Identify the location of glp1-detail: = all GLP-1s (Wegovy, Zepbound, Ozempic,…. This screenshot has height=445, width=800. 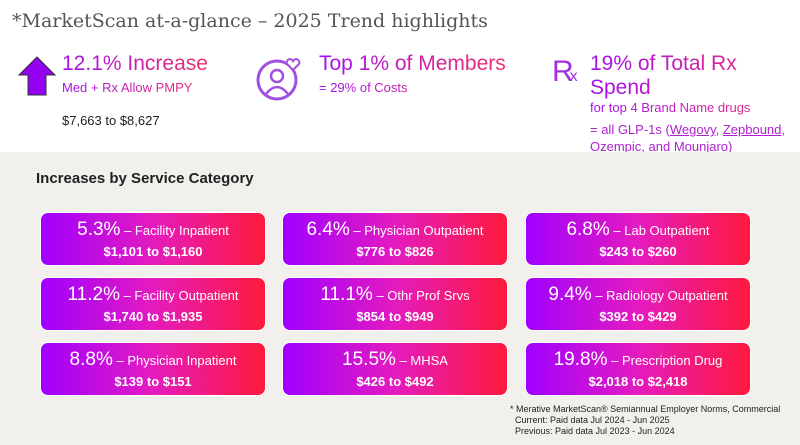
(688, 138).